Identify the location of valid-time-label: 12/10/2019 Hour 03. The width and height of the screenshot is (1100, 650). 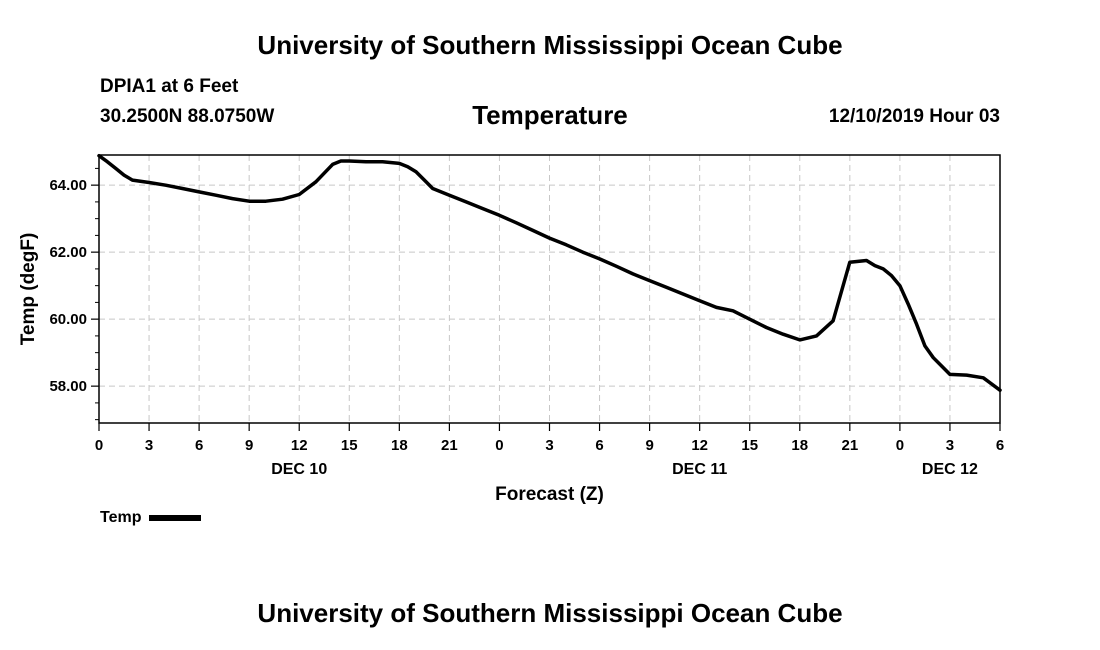
(914, 116).